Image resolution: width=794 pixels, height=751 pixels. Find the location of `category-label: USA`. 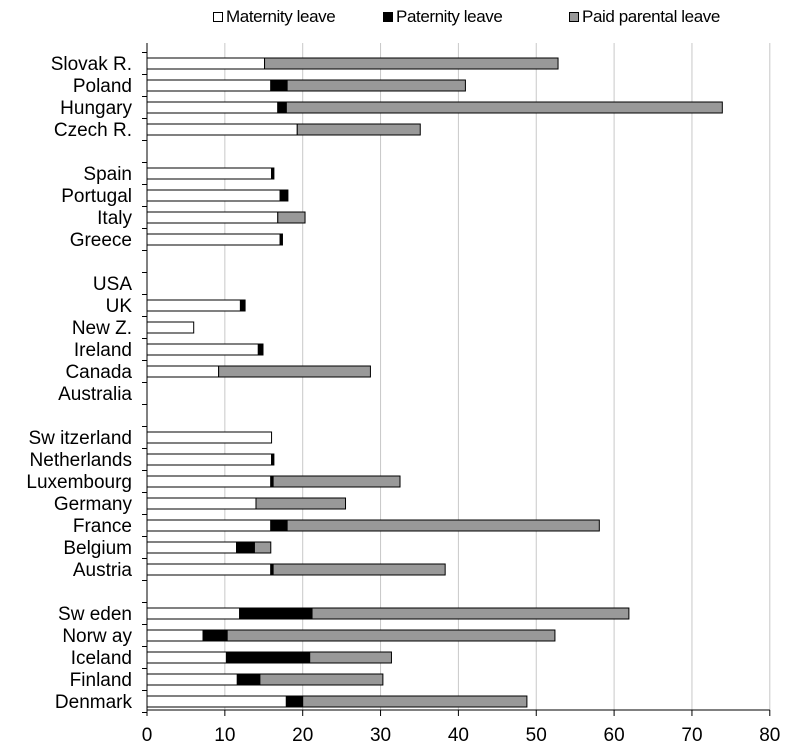

category-label: USA is located at coordinates (112, 284).